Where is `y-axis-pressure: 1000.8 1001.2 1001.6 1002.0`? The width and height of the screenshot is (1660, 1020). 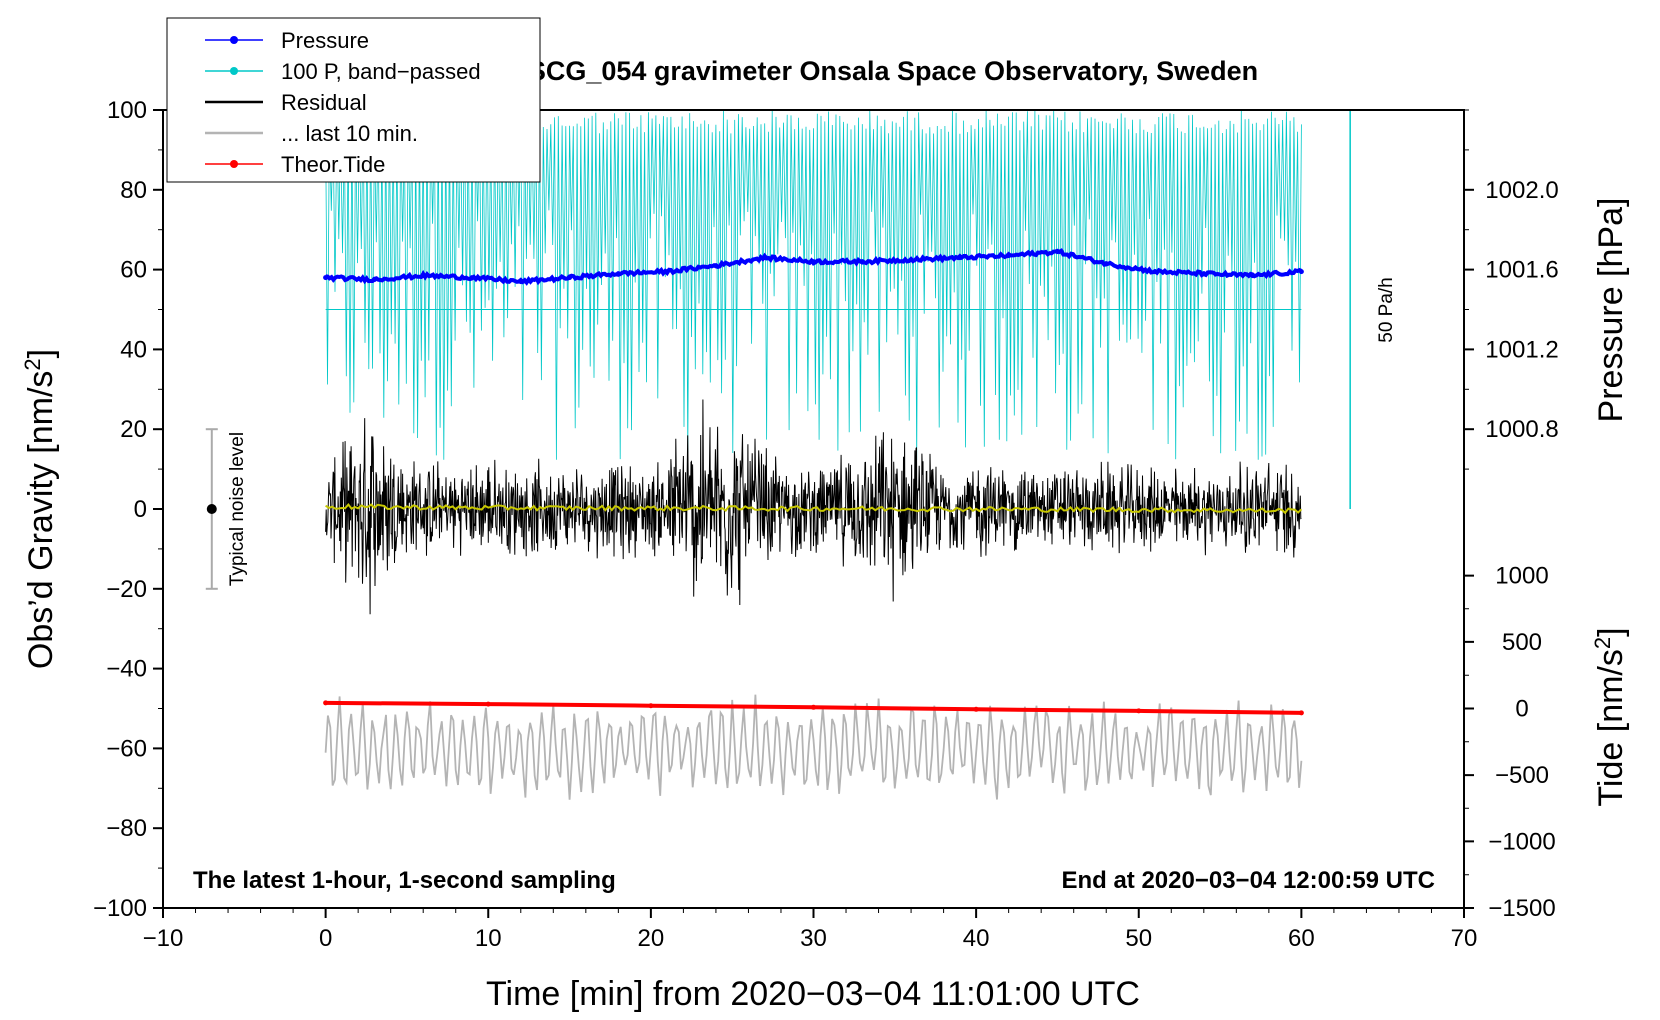
y-axis-pressure: 1000.8 1001.2 1001.6 1002.0 is located at coordinates (1511, 289).